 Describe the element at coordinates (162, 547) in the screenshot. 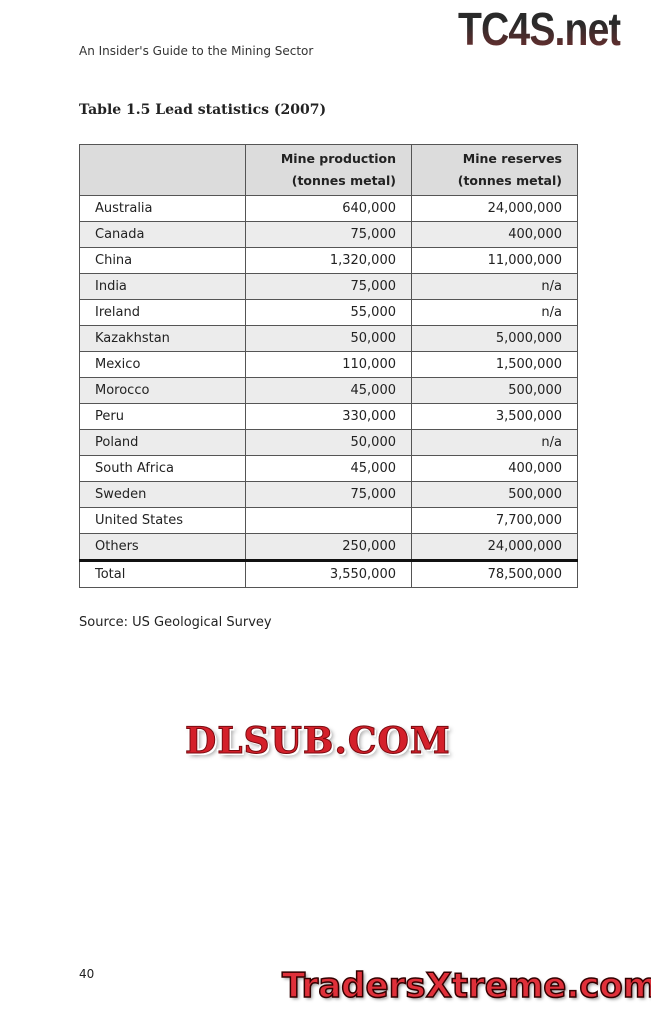

I see `cell-country: Others` at that location.